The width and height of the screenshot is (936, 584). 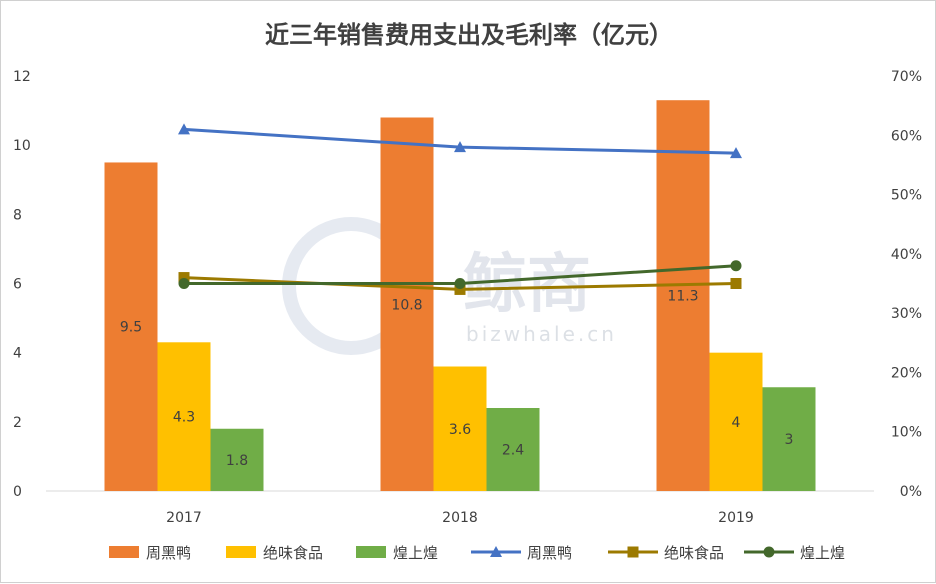 What do you see at coordinates (22, 146) in the screenshot?
I see `y-tick-label: 10` at bounding box center [22, 146].